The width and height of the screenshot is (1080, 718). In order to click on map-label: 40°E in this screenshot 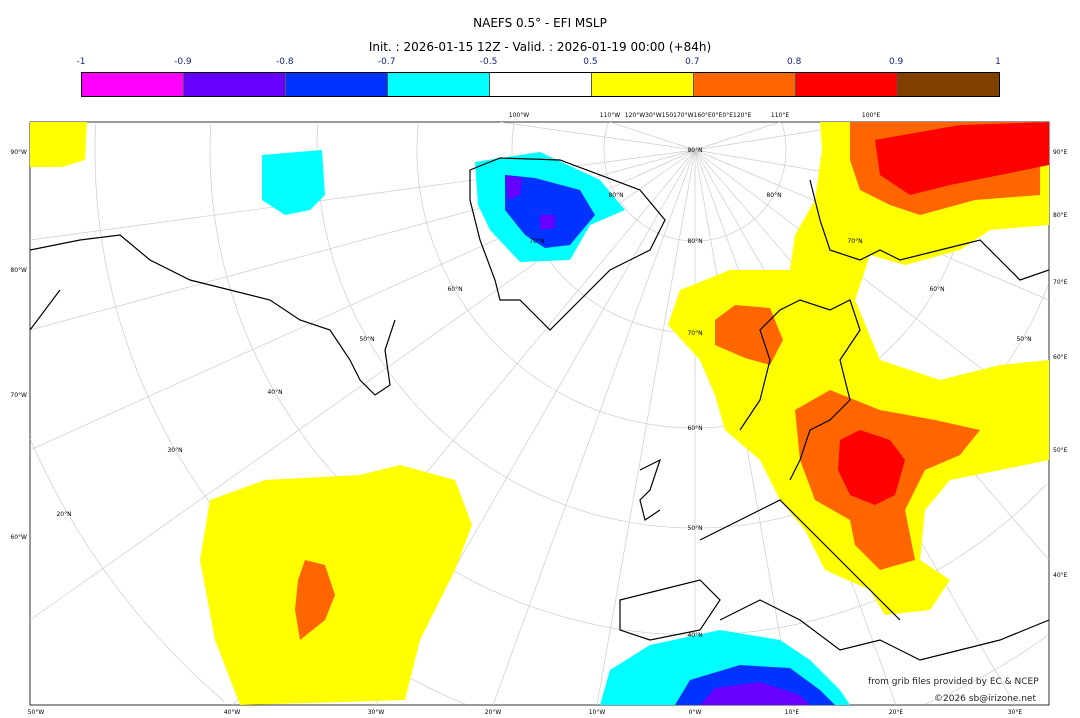, I will do `click(1060, 575)`.